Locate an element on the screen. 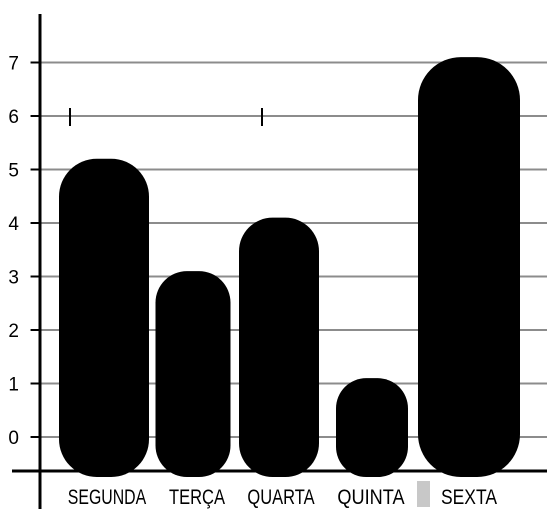 This screenshot has width=547, height=509. bar-quinta is located at coordinates (372, 427).